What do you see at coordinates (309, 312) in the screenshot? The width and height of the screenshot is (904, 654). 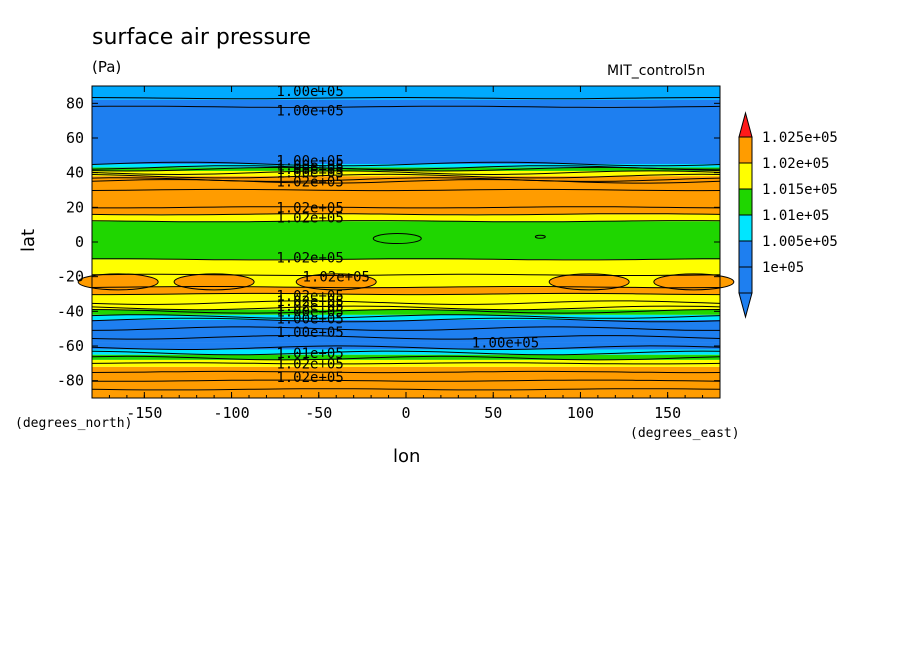 I see `contour-label-14: 1.00e+05` at bounding box center [309, 312].